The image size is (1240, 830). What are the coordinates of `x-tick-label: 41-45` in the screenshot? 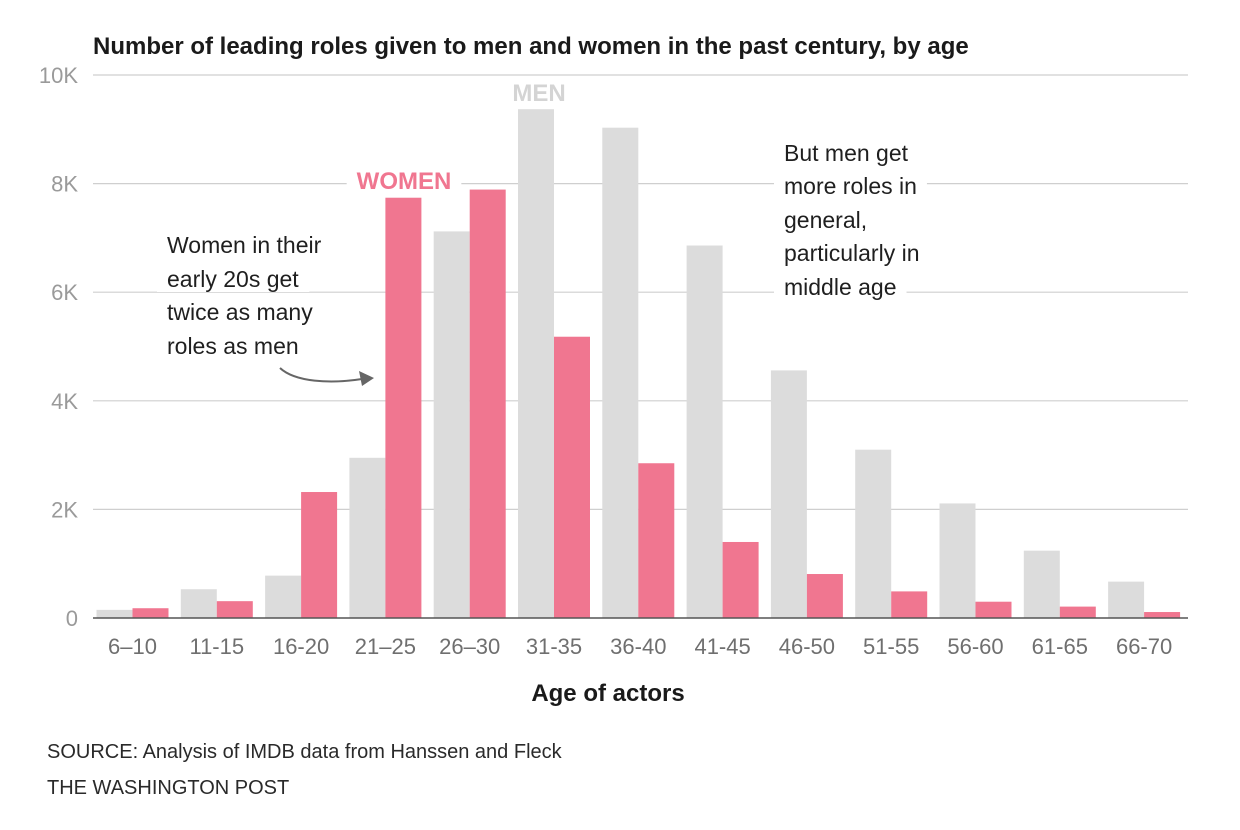 It's located at (722, 646).